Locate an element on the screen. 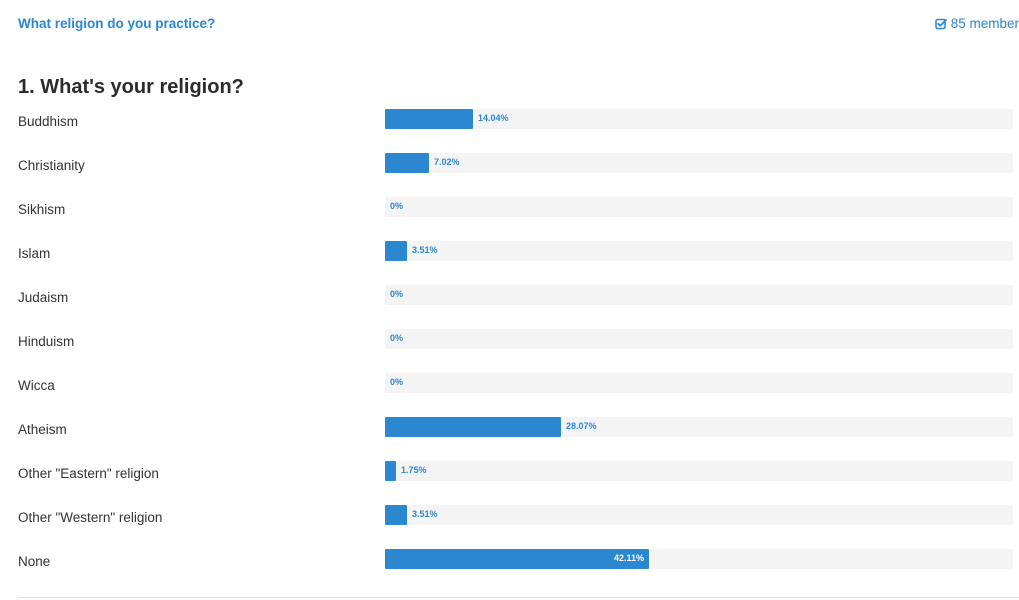 This screenshot has height=600, width=1019. poll-option-other-western: Other "Western" religion 3.51% is located at coordinates (509, 524).